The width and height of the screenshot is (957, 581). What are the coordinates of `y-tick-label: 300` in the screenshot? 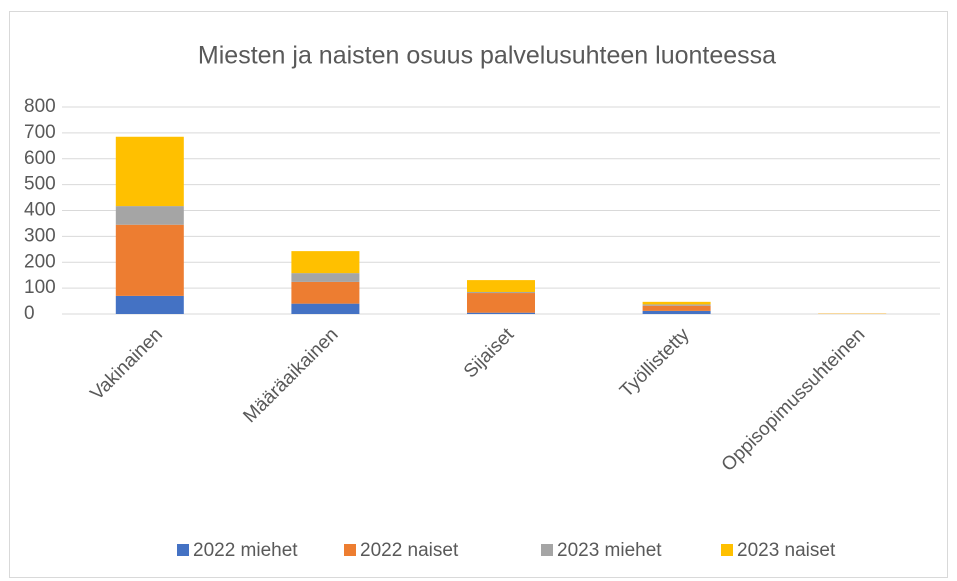 It's located at (40, 235).